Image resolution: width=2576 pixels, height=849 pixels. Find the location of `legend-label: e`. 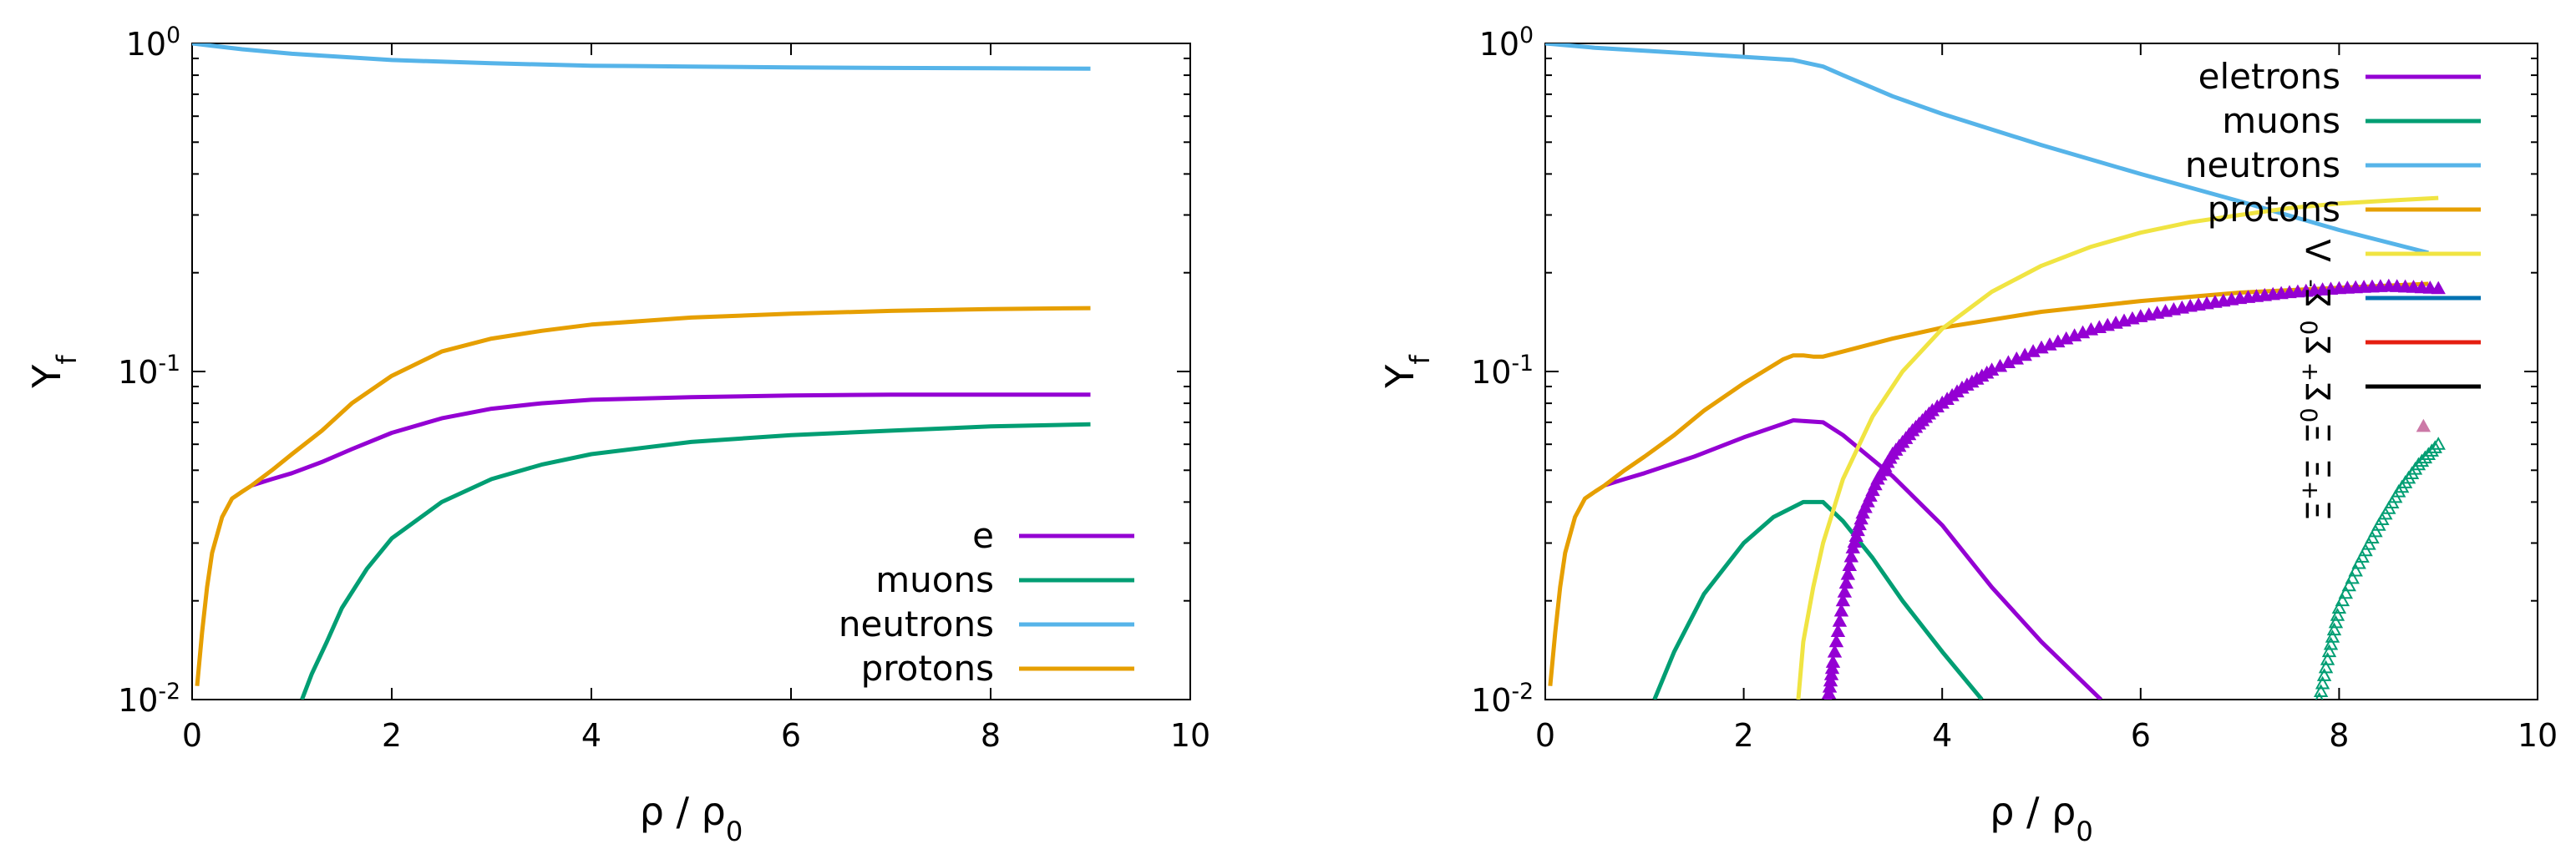

legend-label: e is located at coordinates (983, 535).